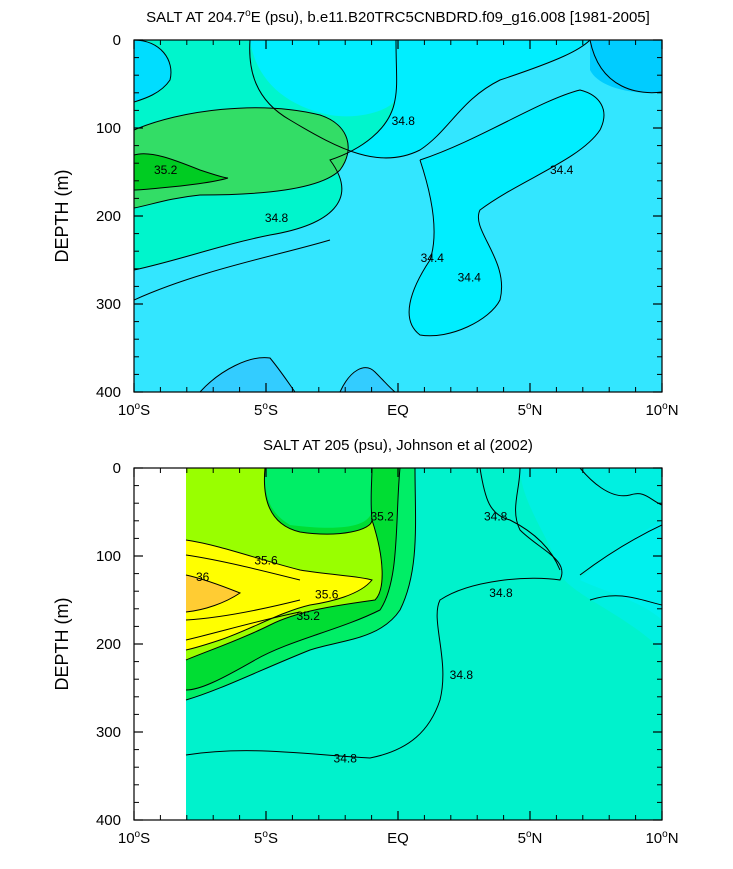  What do you see at coordinates (62, 644) in the screenshot?
I see `panel2-ylabel: DEPTH (m)` at bounding box center [62, 644].